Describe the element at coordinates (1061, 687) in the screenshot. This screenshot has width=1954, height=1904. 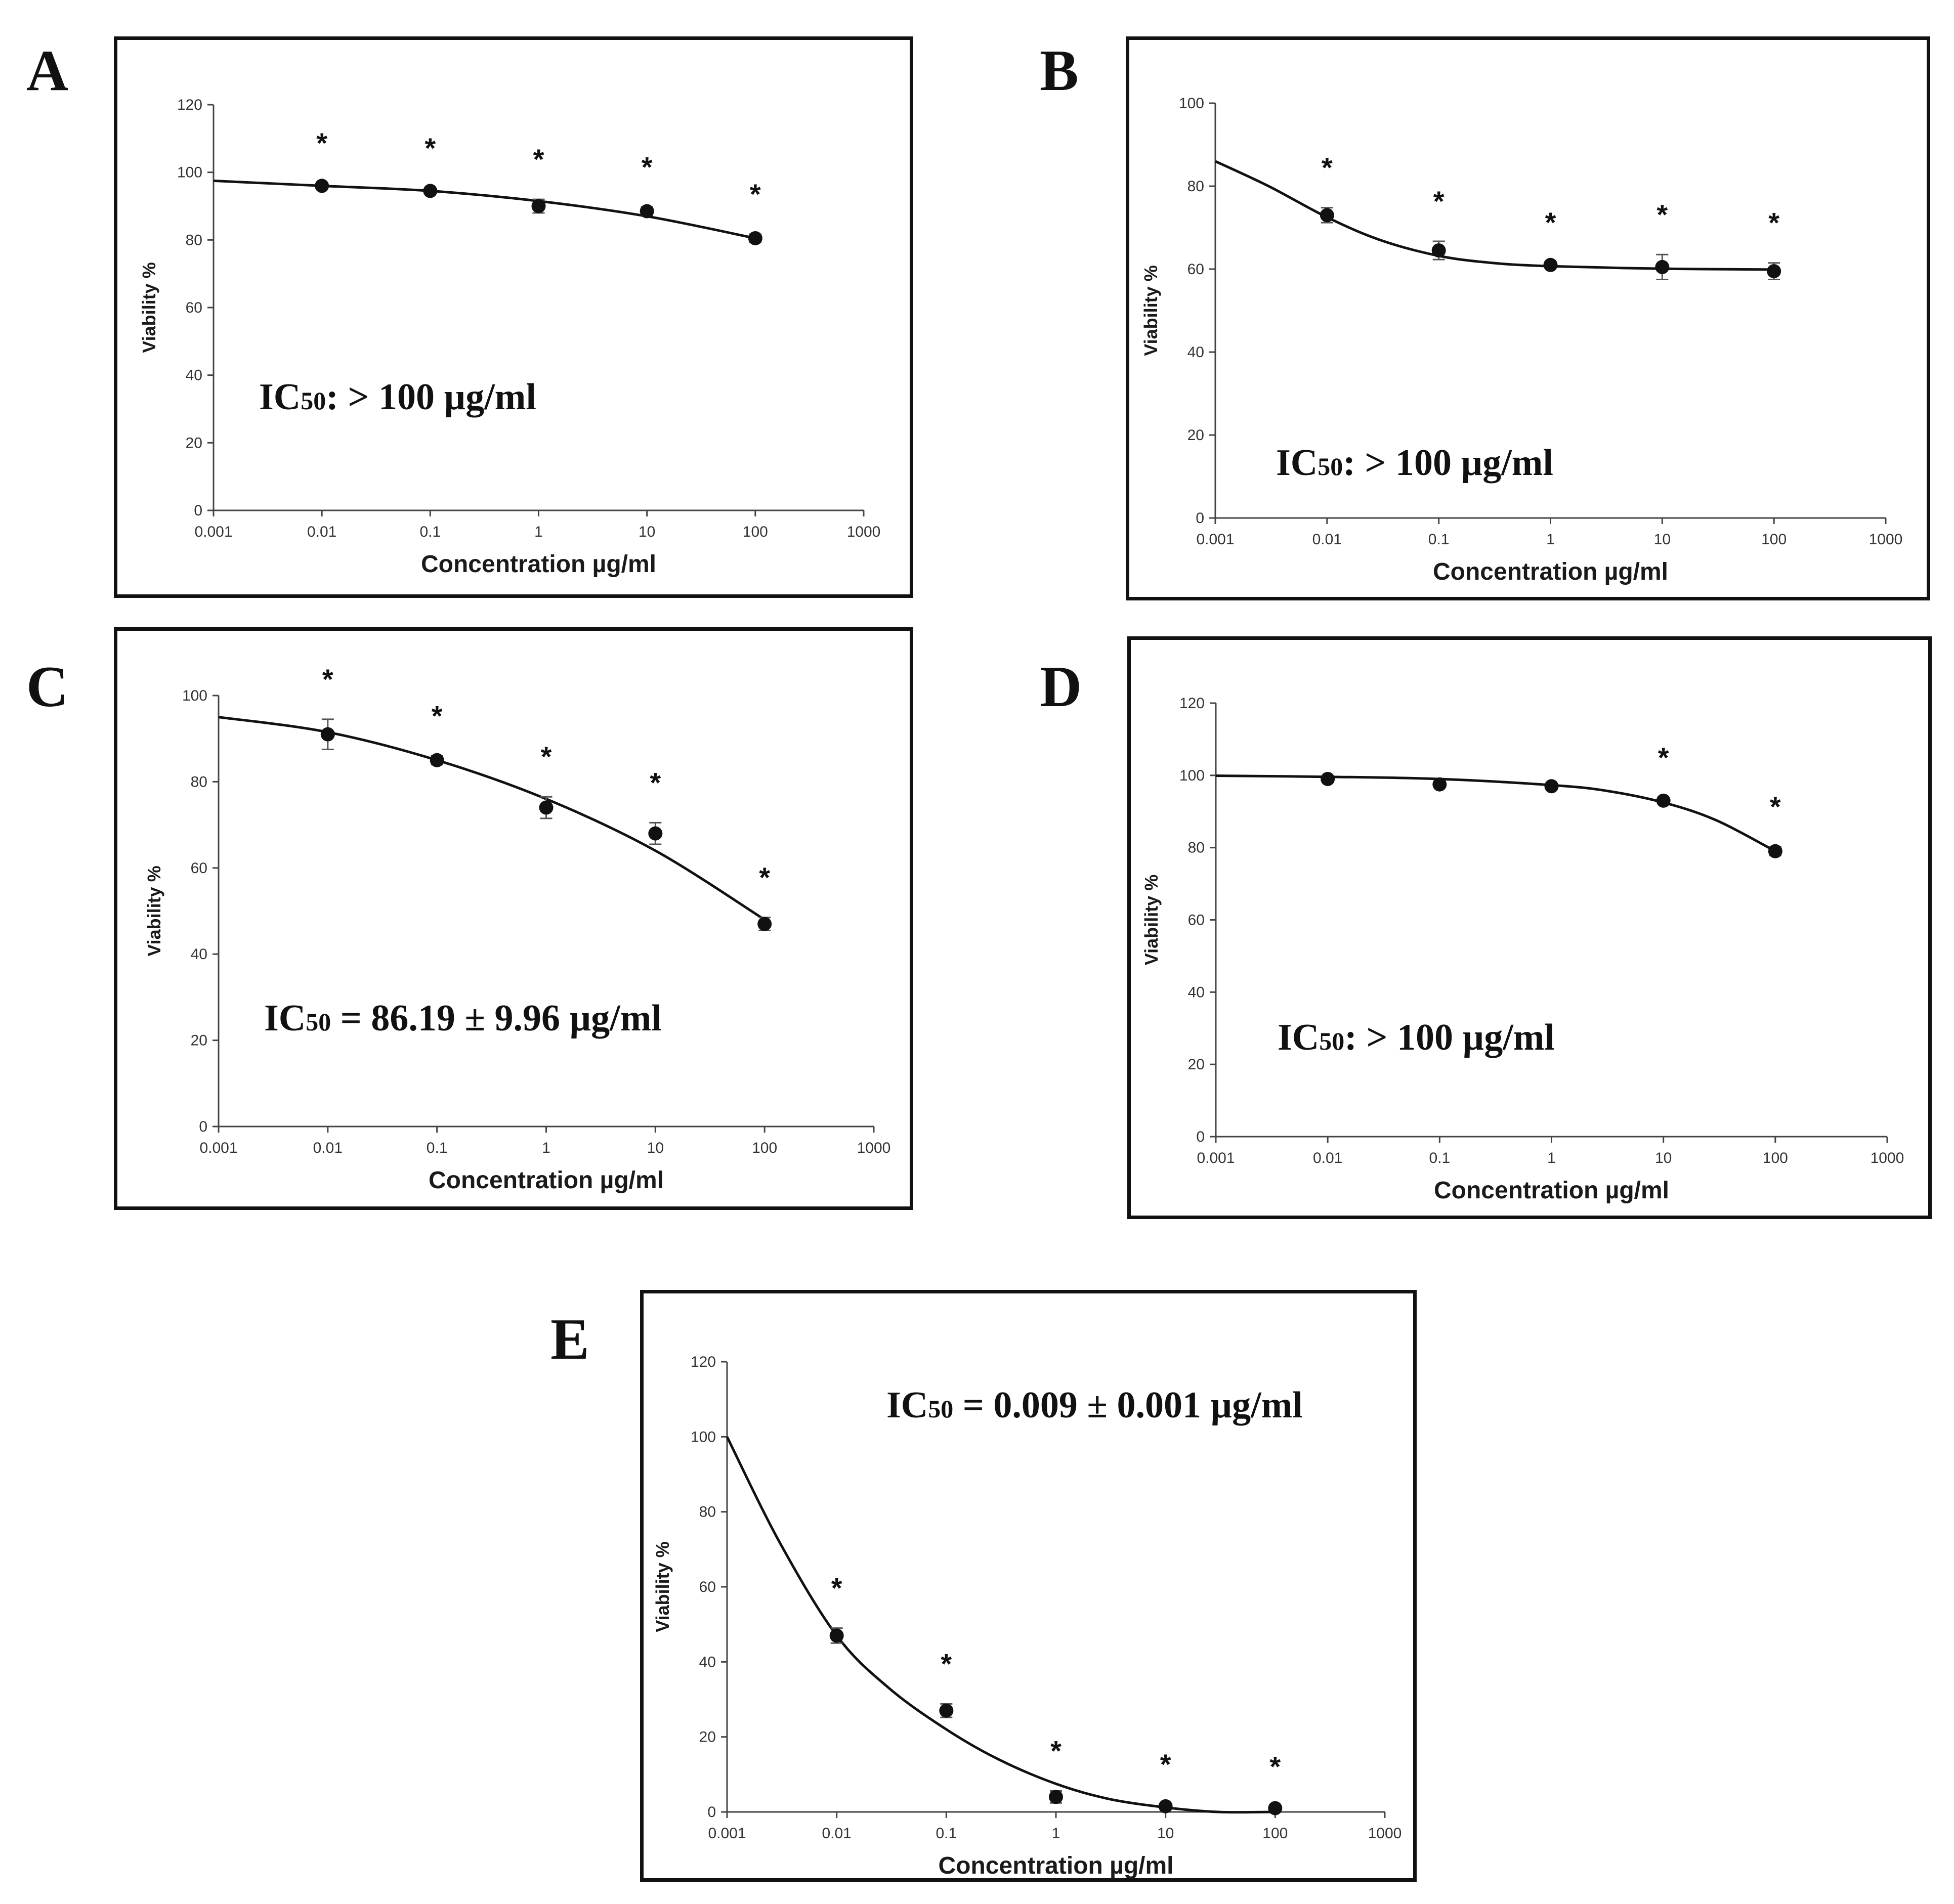
I see `panel-label-d: D` at that location.